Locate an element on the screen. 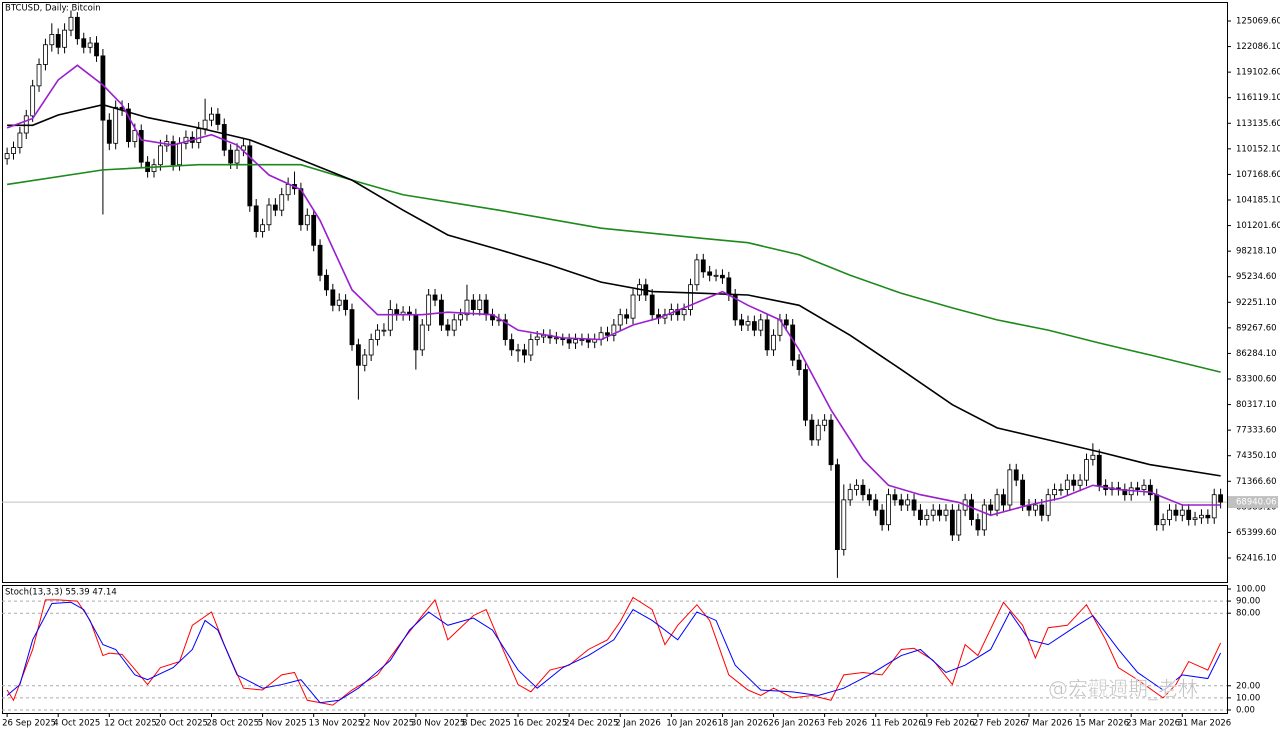 The width and height of the screenshot is (1280, 731). x-tick-label: 10 Jan 2026 is located at coordinates (691, 724).